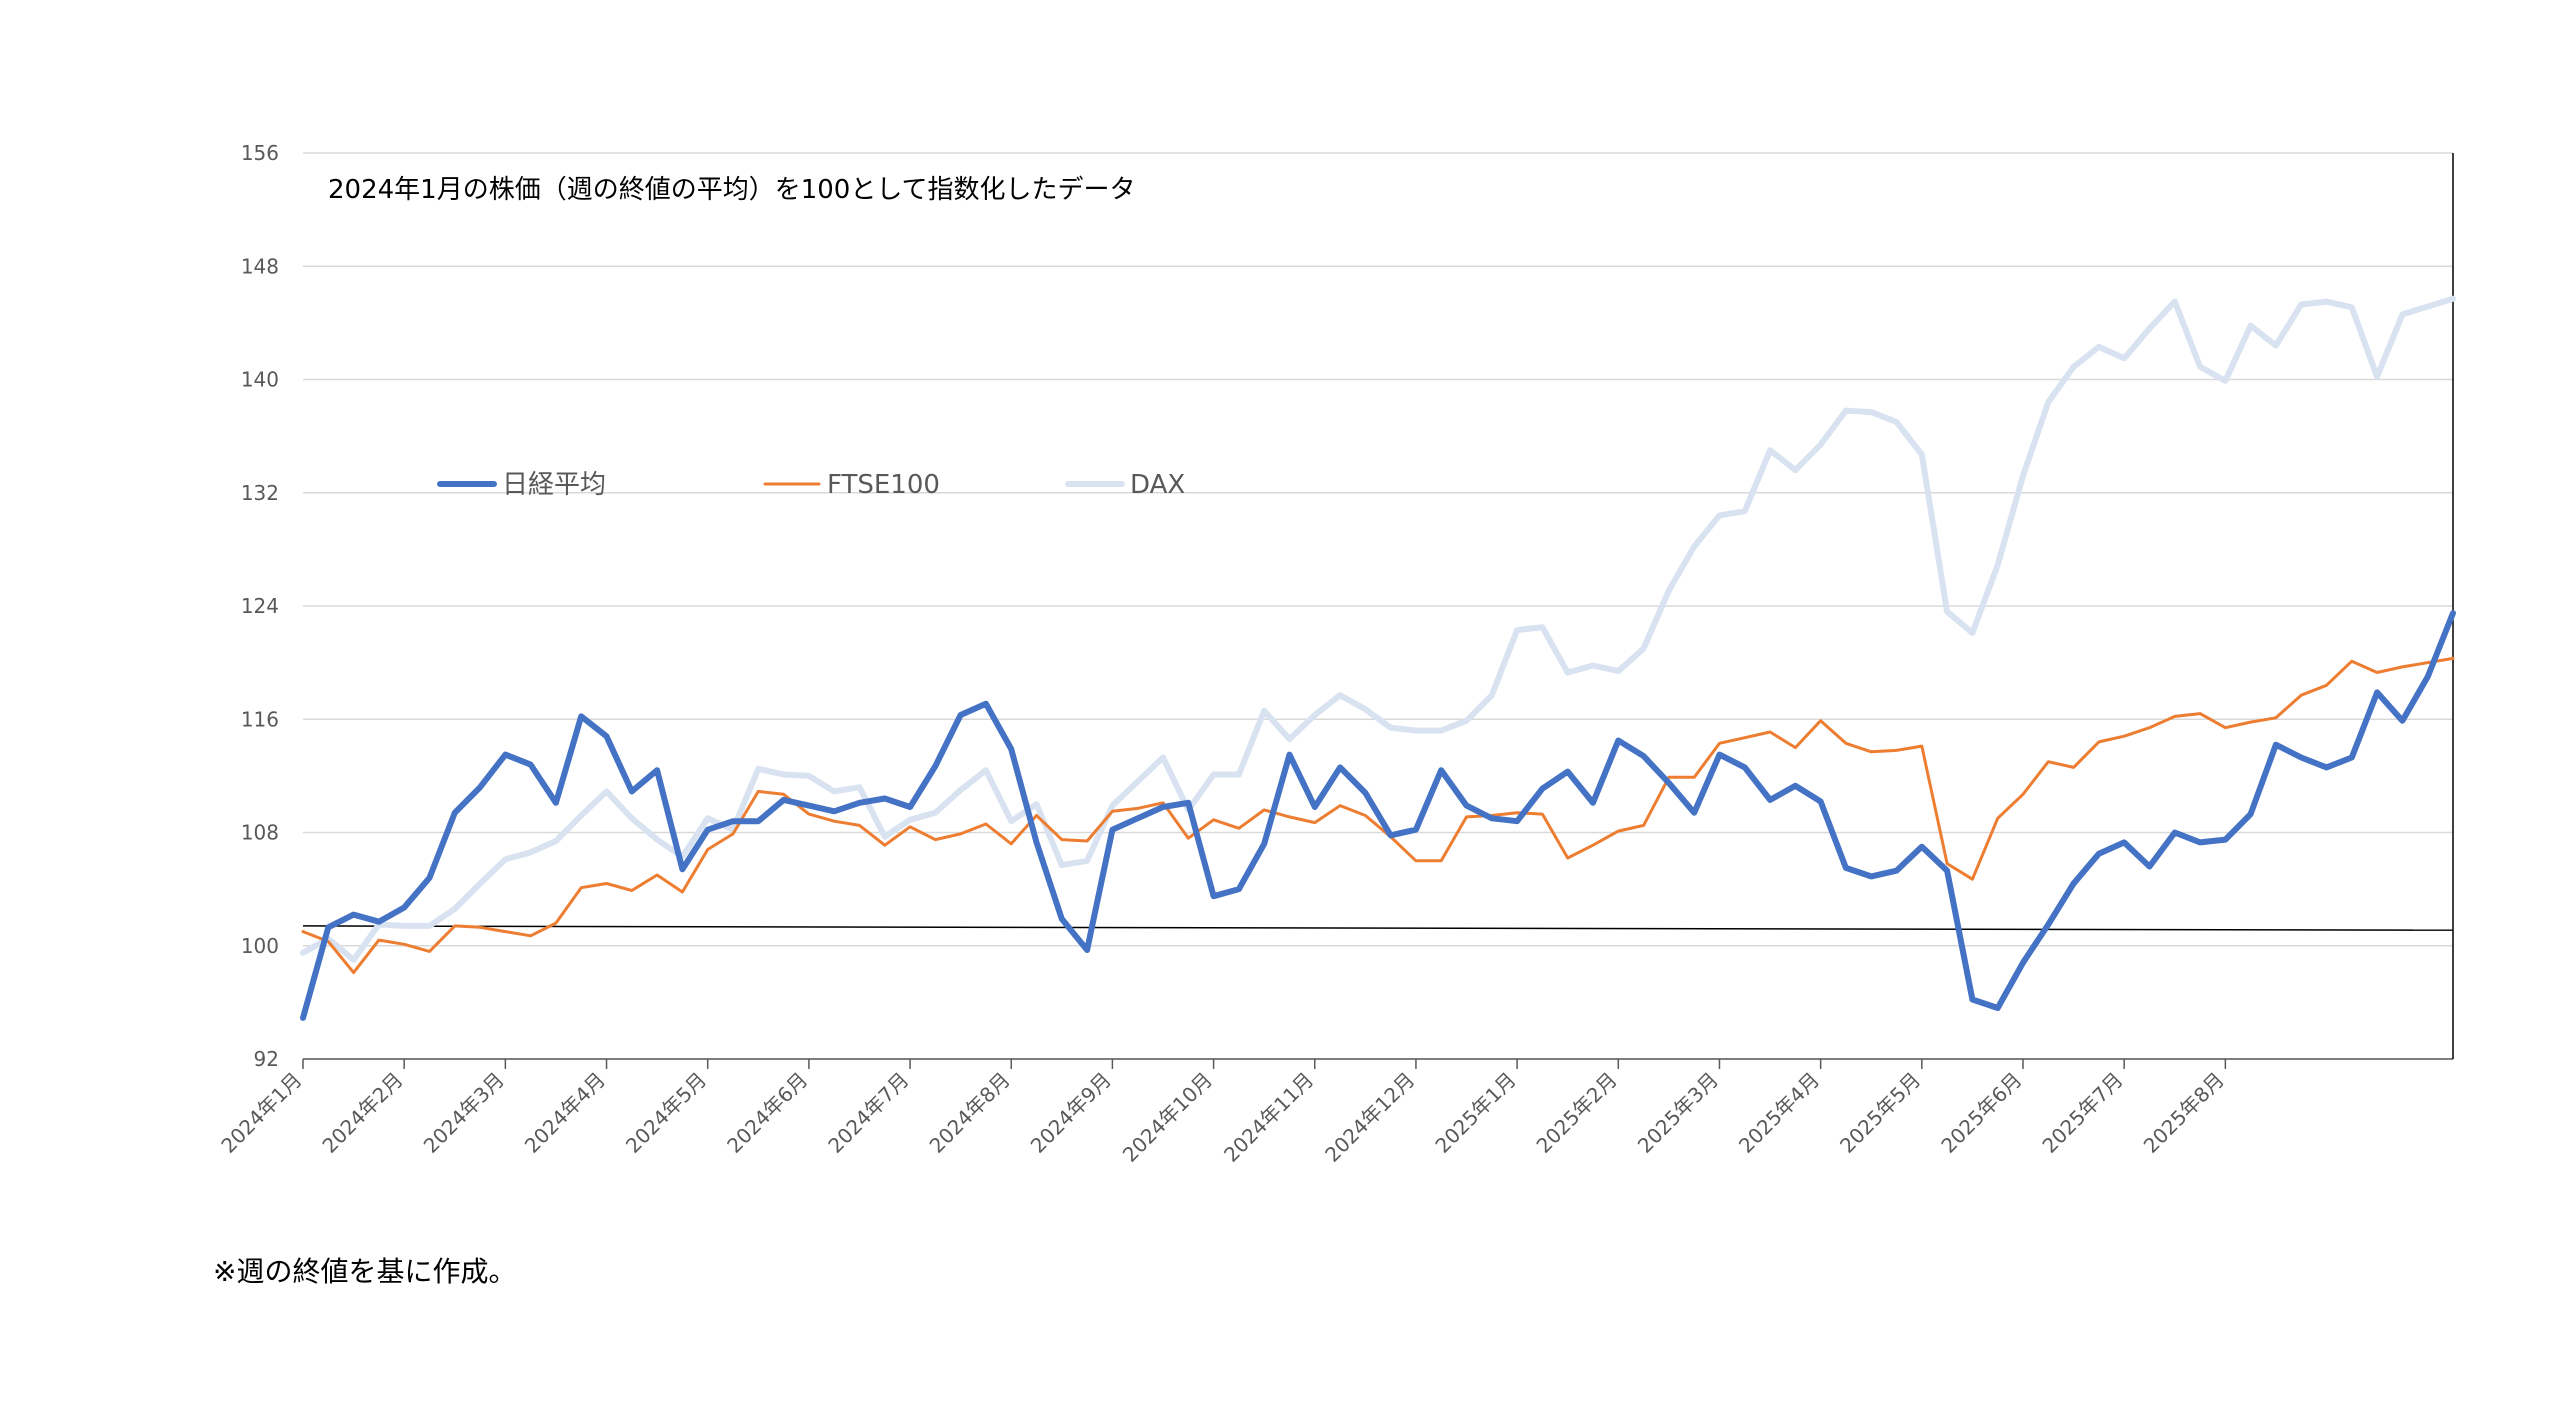 Image resolution: width=2560 pixels, height=1418 pixels. What do you see at coordinates (811, 485) in the screenshot?
I see `legend: 日経平均 FTSE100 DAX` at bounding box center [811, 485].